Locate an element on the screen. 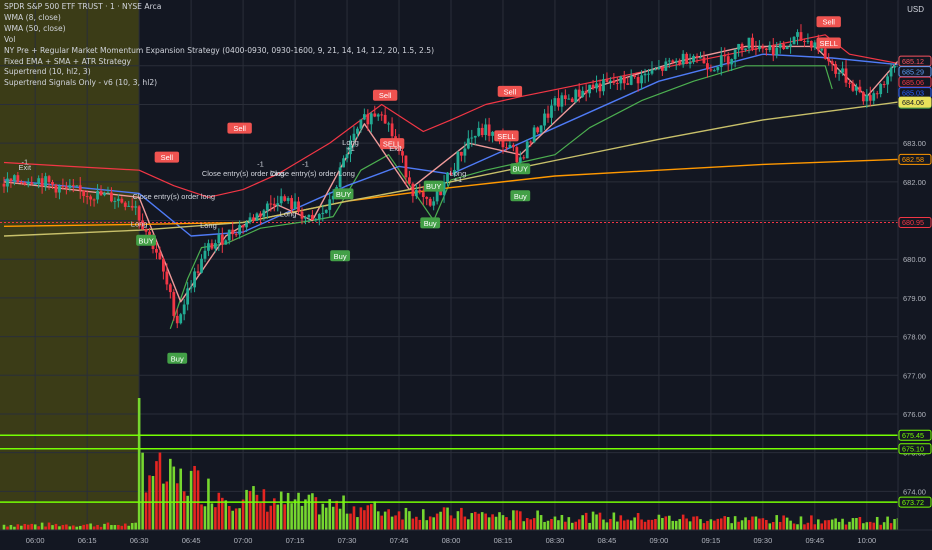  legend-item: Supertrend (10, hl2, 3) is located at coordinates (47, 72).